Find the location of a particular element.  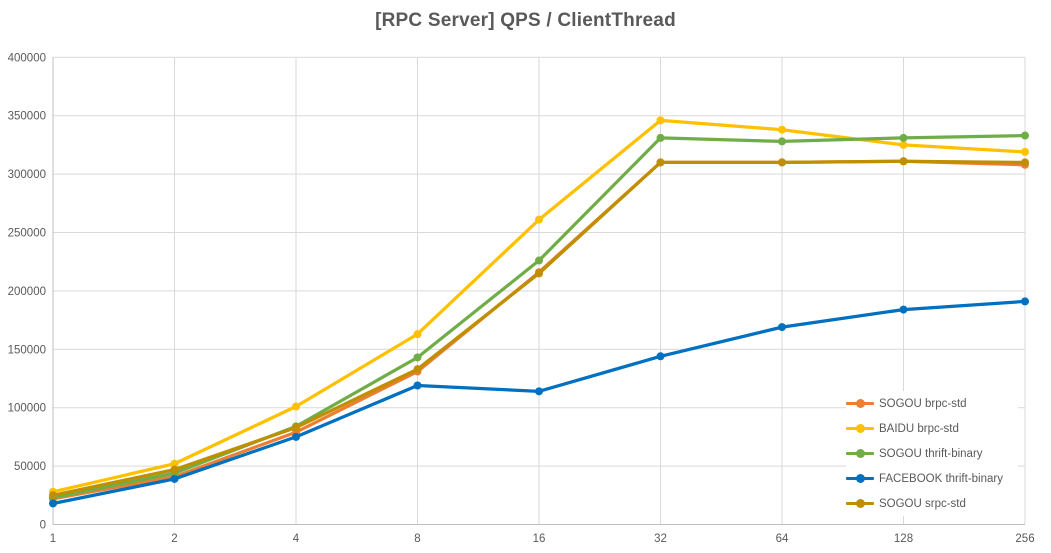

y-tick-label: 50000 is located at coordinates (30, 467).